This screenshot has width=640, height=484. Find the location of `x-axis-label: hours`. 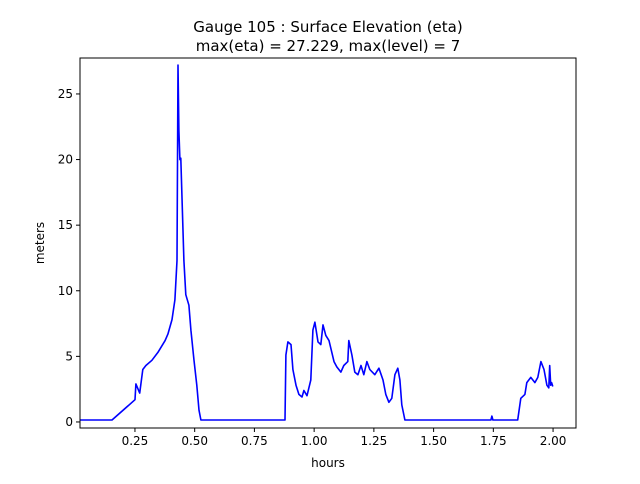

x-axis-label: hours is located at coordinates (328, 463).